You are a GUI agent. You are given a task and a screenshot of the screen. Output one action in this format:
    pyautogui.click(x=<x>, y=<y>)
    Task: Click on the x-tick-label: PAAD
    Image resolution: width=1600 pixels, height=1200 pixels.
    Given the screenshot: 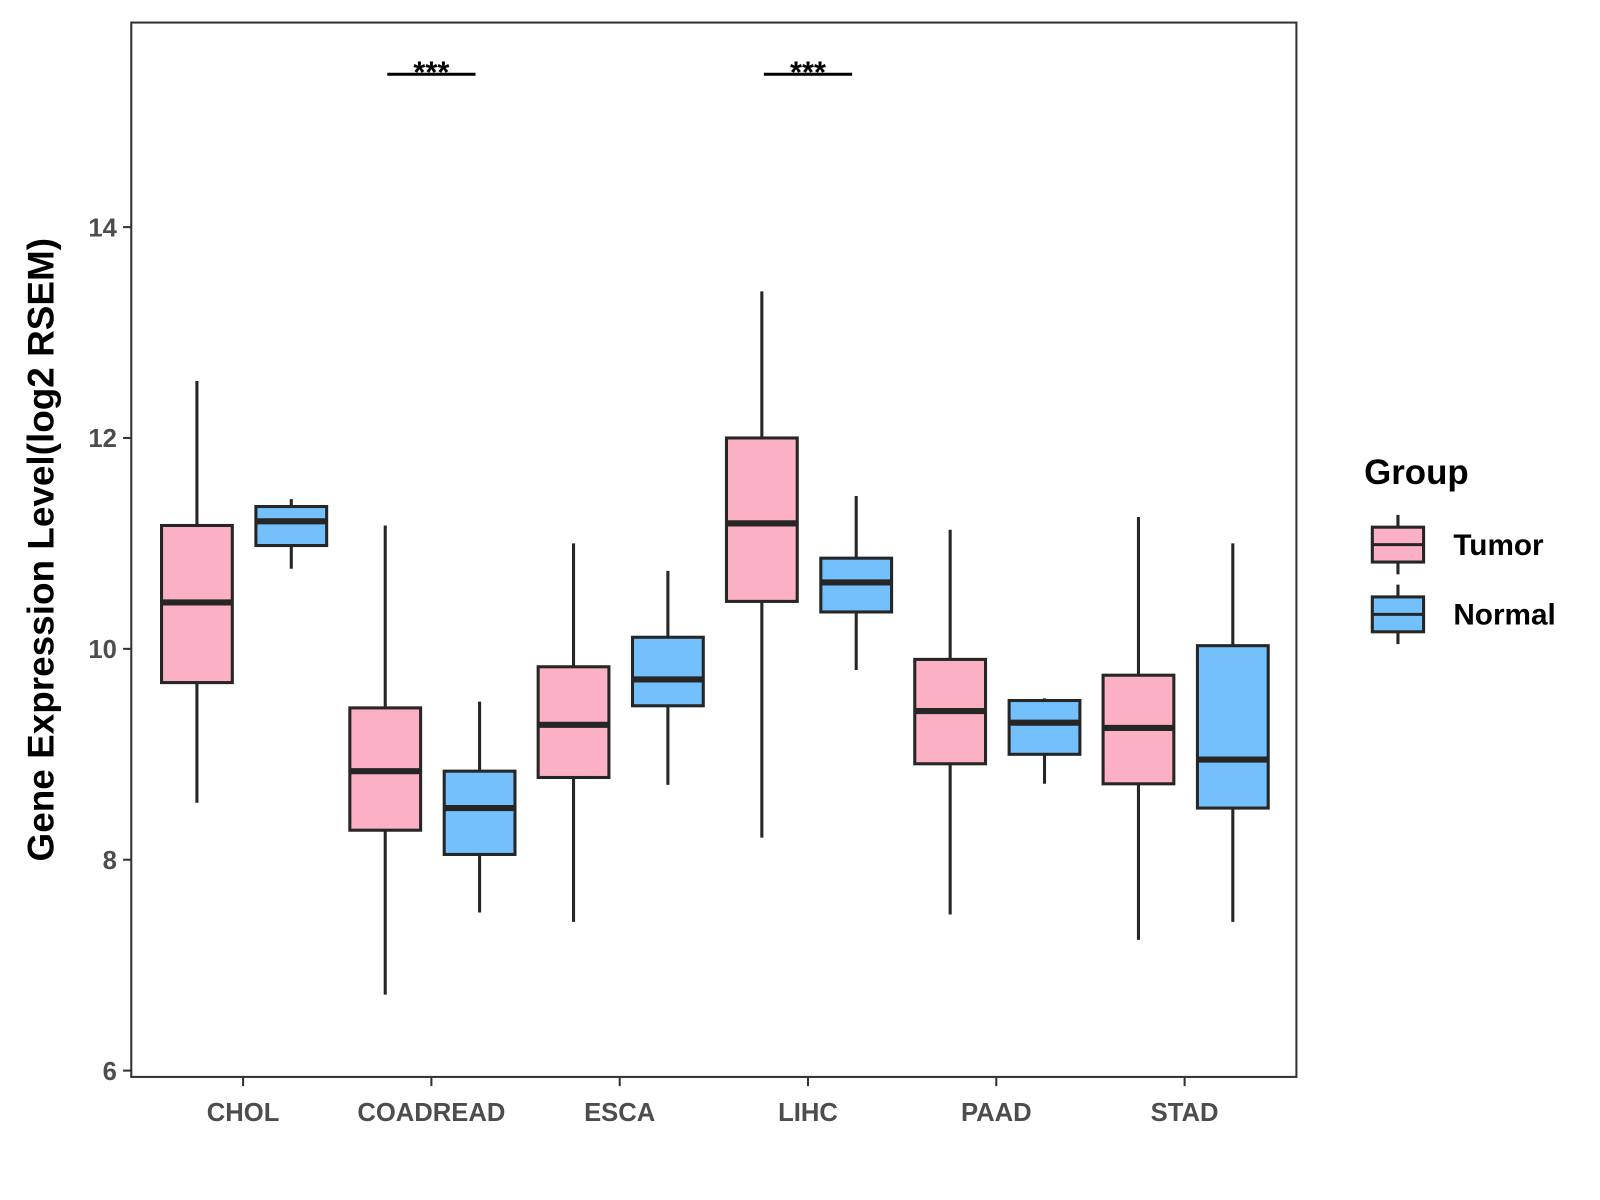 What is the action you would take?
    pyautogui.click(x=996, y=1113)
    